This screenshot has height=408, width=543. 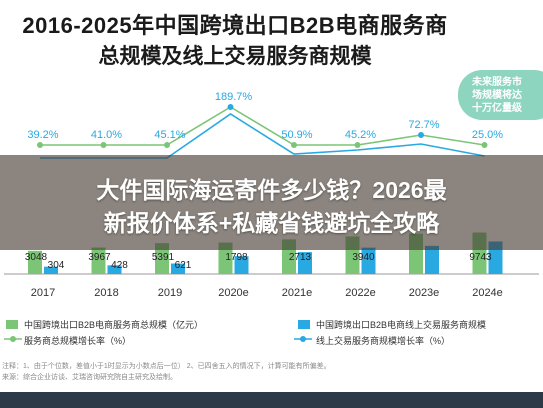 What do you see at coordinates (43, 293) in the screenshot?
I see `x-tick-label-2017: 2017` at bounding box center [43, 293].